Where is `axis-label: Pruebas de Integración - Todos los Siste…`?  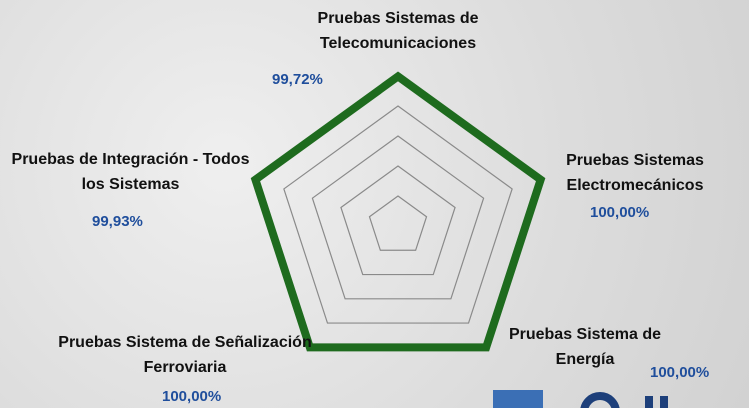 axis-label: Pruebas de Integración - Todos los Siste… is located at coordinates (130, 172).